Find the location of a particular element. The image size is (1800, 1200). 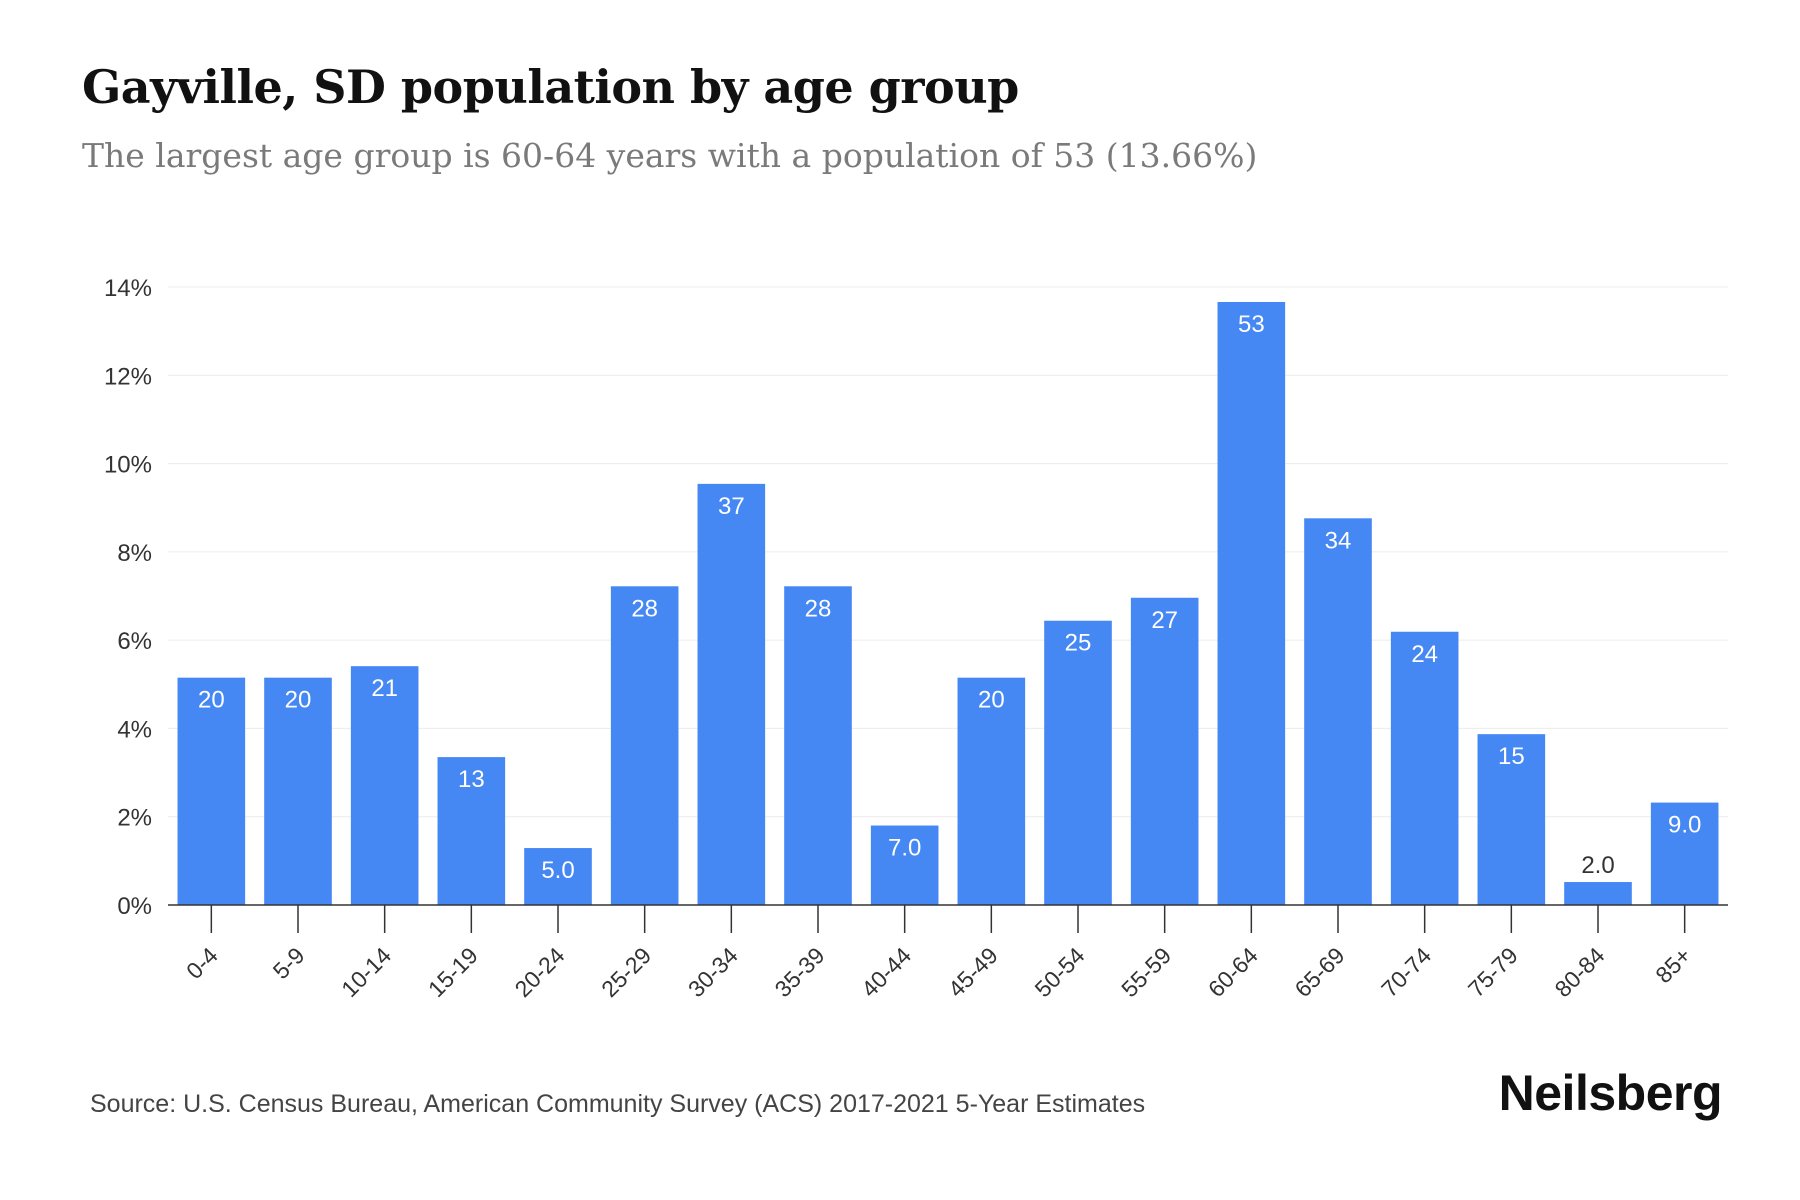

y-tick-label: 8% is located at coordinates (134, 553).